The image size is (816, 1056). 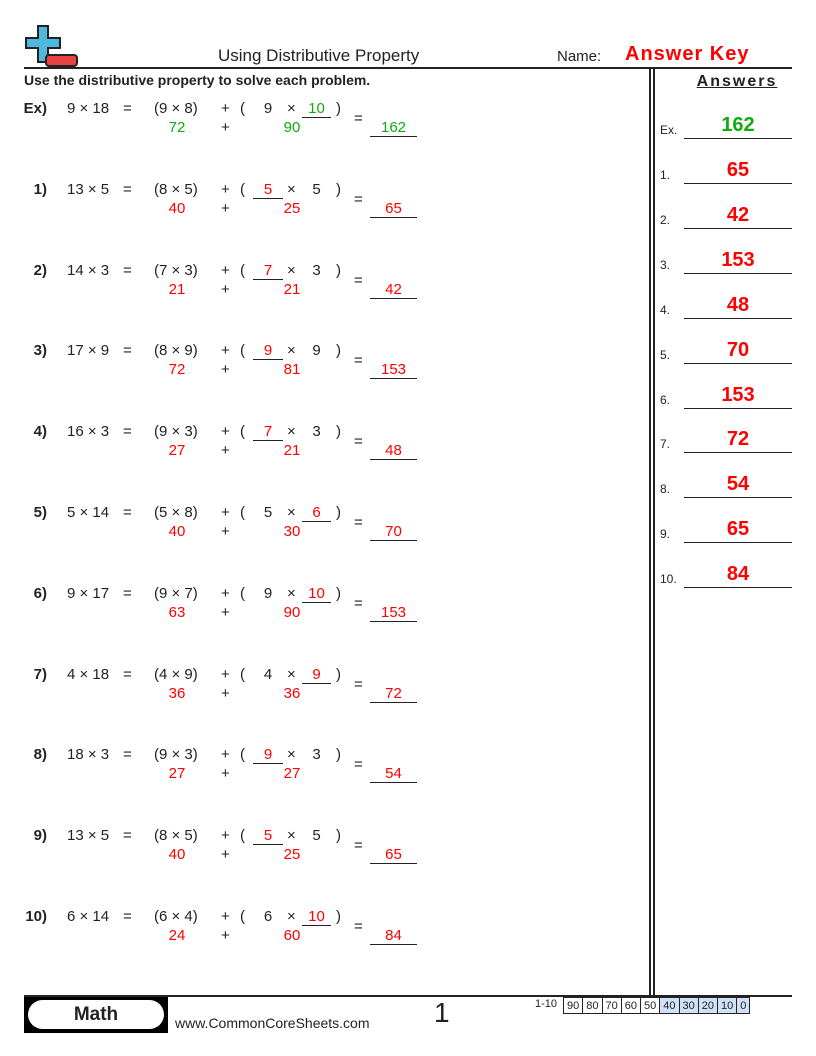 I want to click on problem-row: 1) 13 × 5 = (8 × 5) +(5 × 5) = 40 +25 65, so click(x=320, y=211).